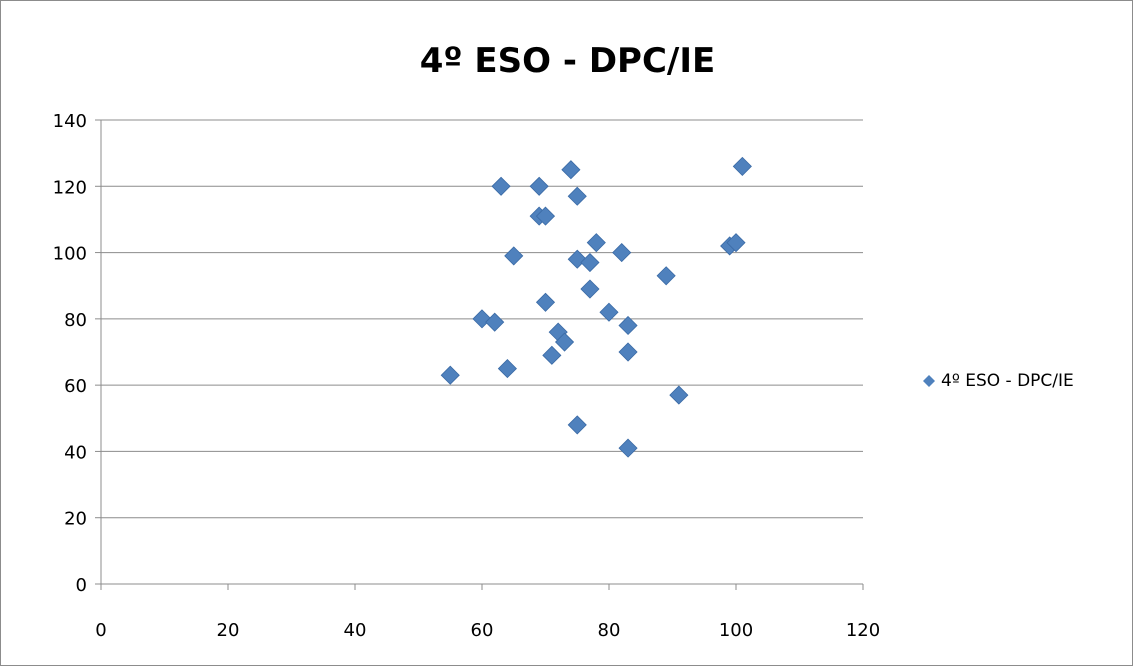  I want to click on legend-label: 4º ESO - DPC/IE, so click(1007, 381).